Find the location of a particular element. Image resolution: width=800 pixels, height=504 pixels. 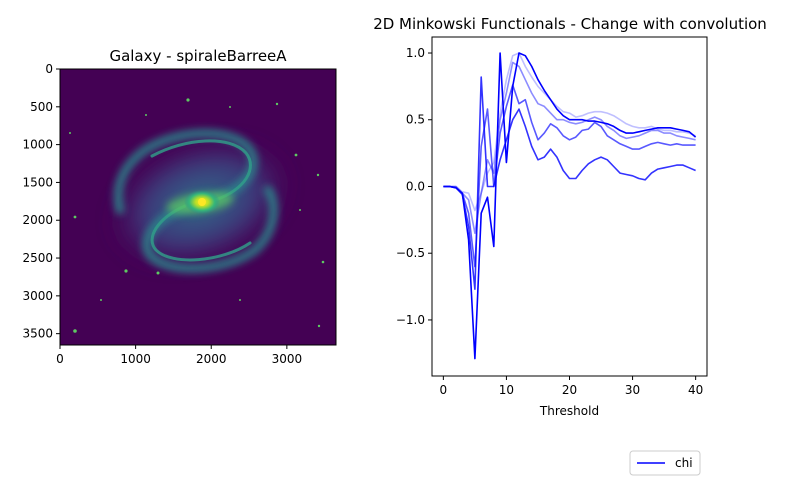

image-x-tick-label: 0 is located at coordinates (60, 359).